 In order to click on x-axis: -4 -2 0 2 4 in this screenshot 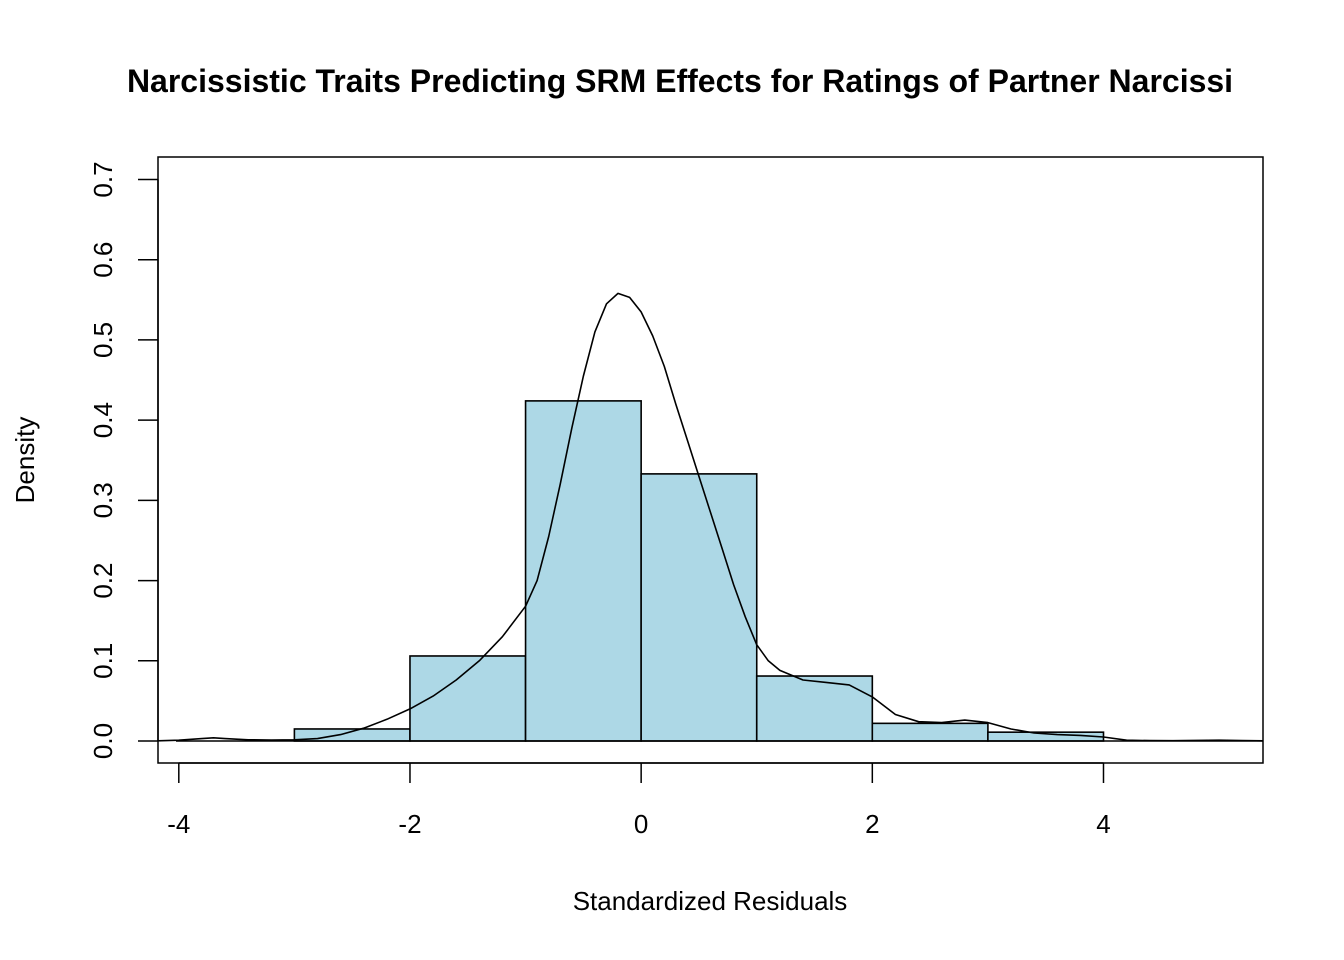, I will do `click(639, 800)`.